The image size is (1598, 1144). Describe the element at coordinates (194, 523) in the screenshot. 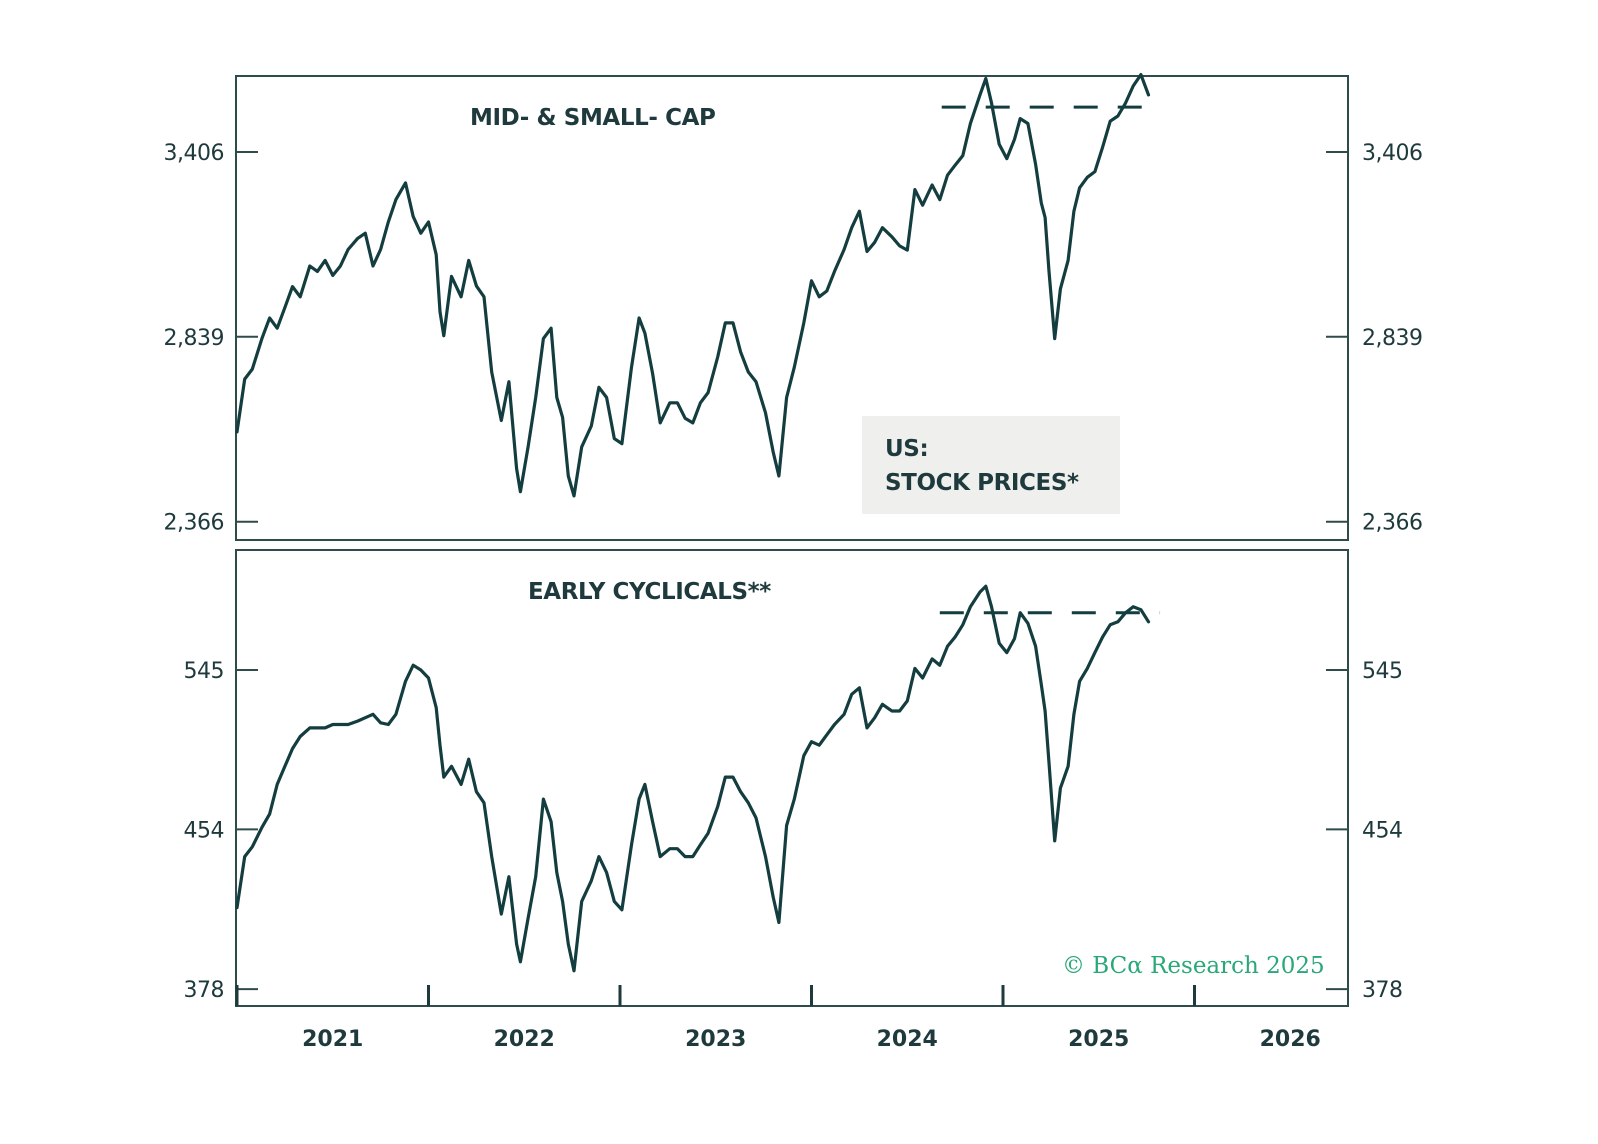

I see `y-tick-label-left: 2,366` at that location.